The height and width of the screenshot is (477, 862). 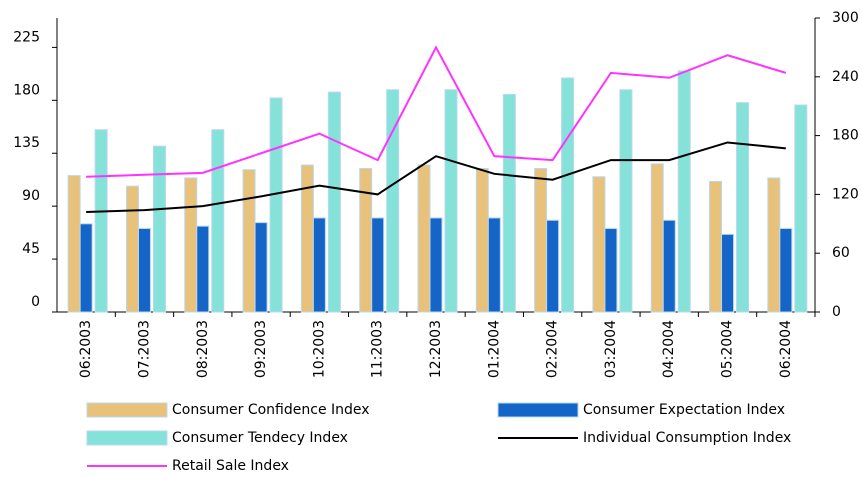 I want to click on x-tick-label: 06:2003, so click(x=86, y=349).